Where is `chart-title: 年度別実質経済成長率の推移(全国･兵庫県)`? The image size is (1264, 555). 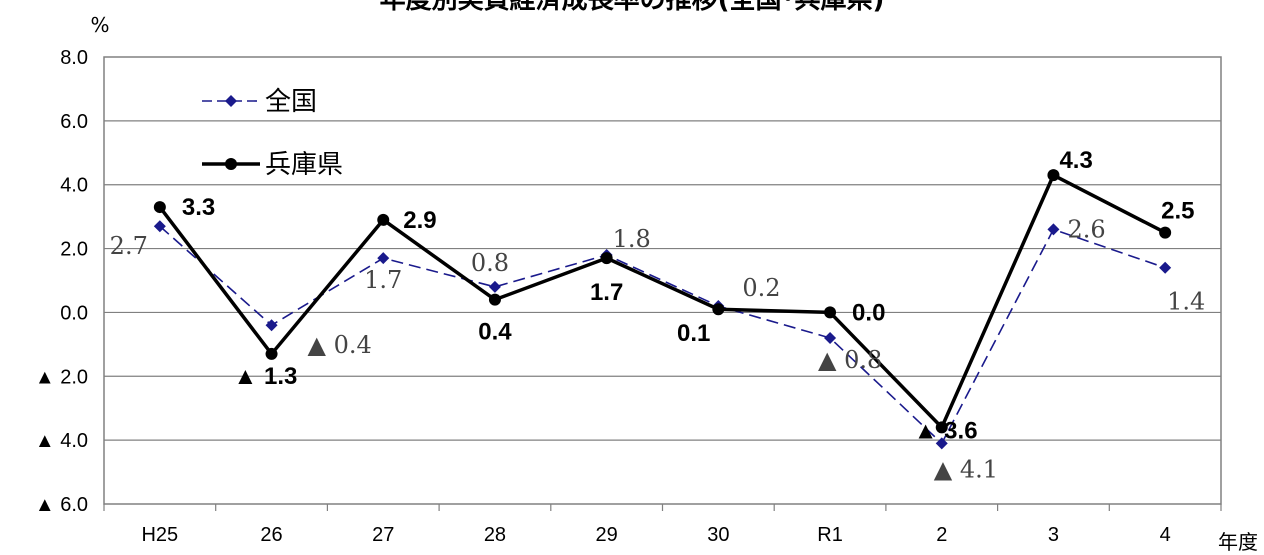
chart-title: 年度別実質経済成長率の推移(全国･兵庫県) is located at coordinates (632, 7).